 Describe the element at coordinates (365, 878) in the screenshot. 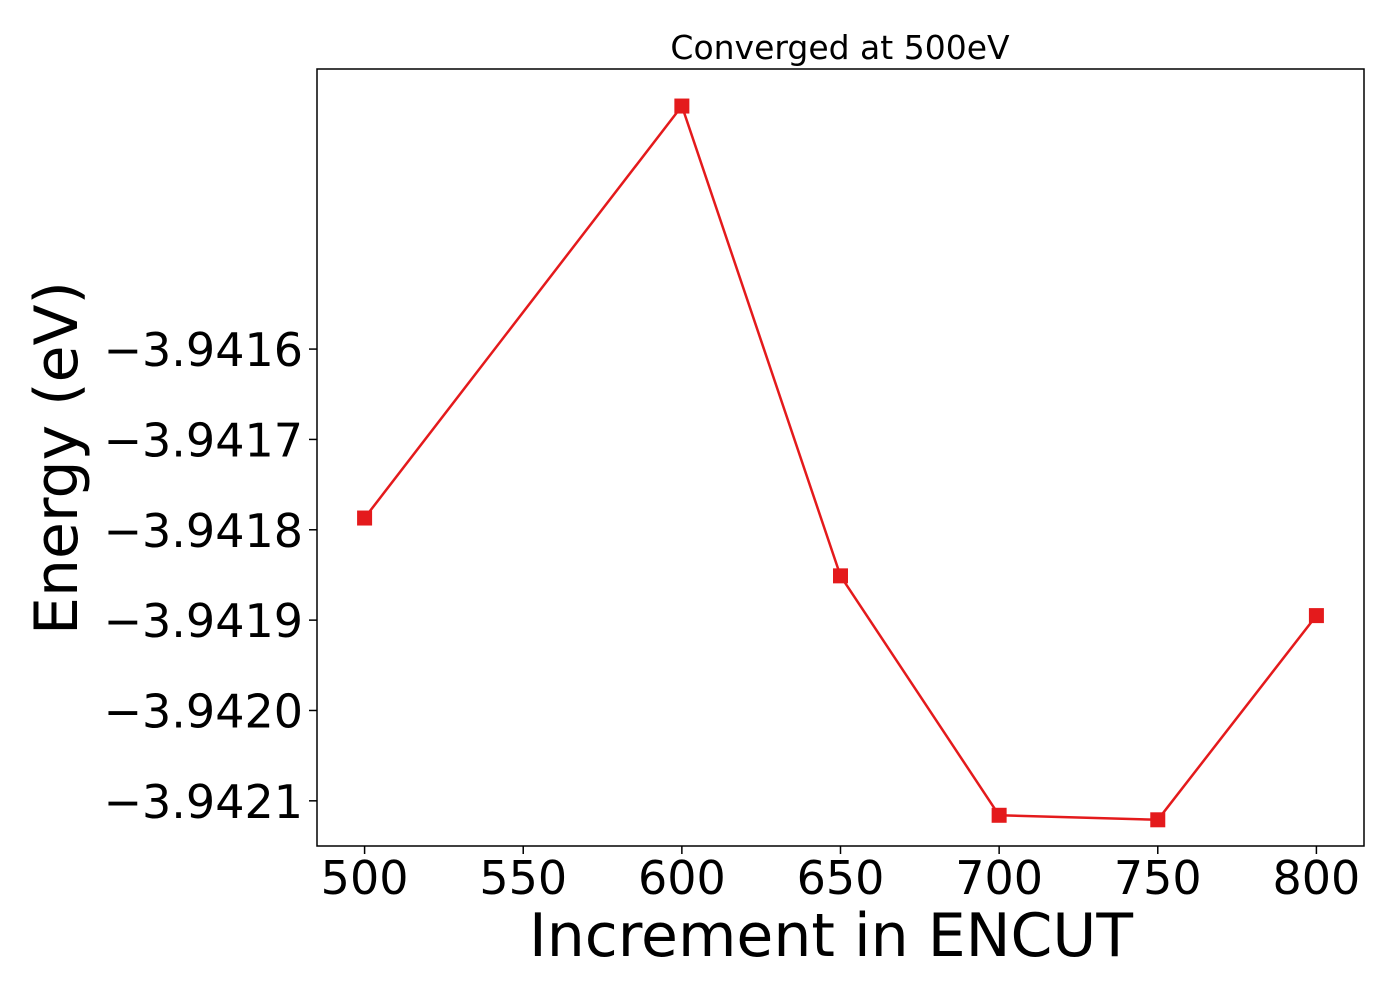

I see `x-tick-label: 500` at that location.